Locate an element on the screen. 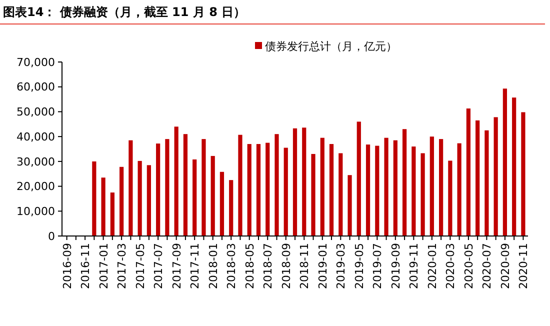 The width and height of the screenshot is (550, 326). x-tick-label: 2016-11 is located at coordinates (85, 266).